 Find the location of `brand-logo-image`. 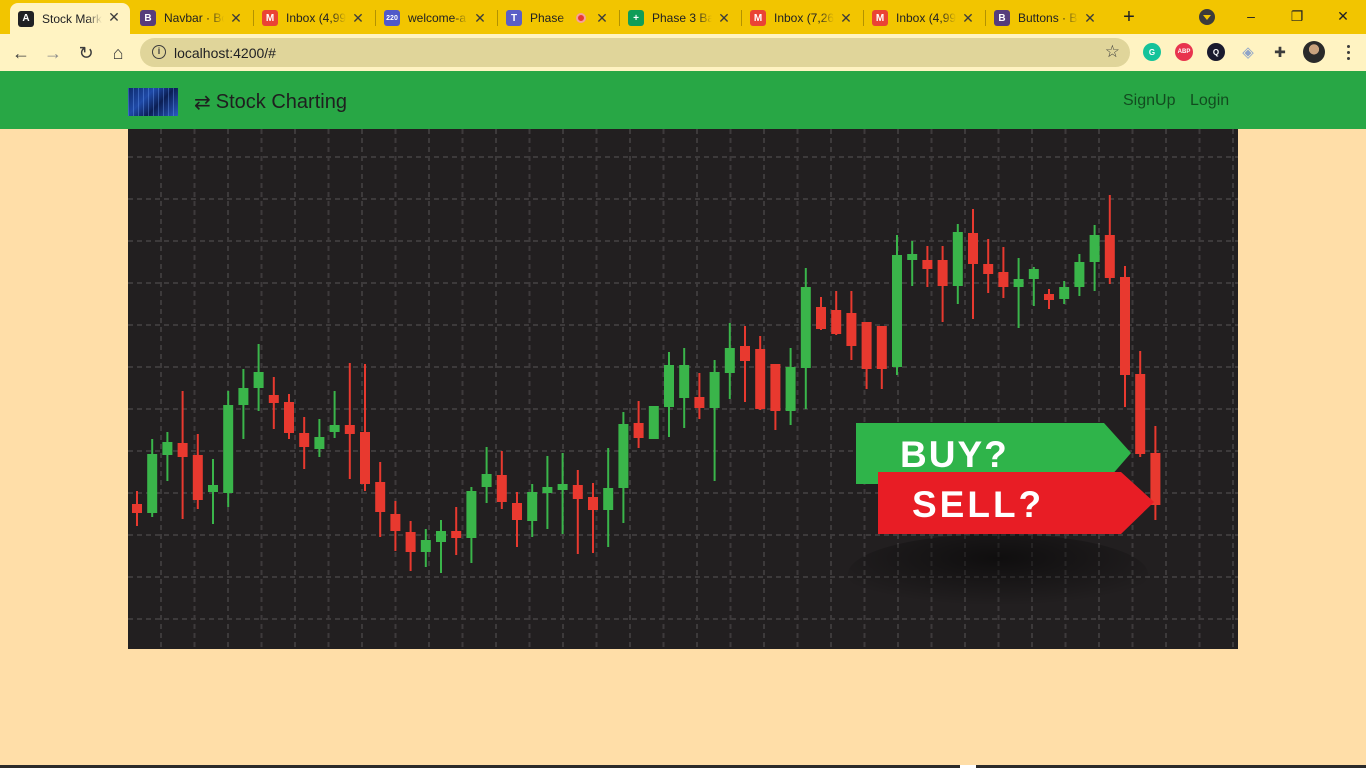

brand-logo-image is located at coordinates (153, 102).